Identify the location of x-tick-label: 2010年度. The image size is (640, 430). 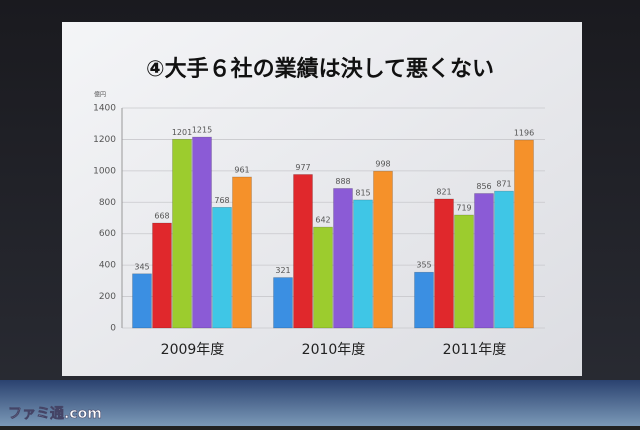
(334, 350).